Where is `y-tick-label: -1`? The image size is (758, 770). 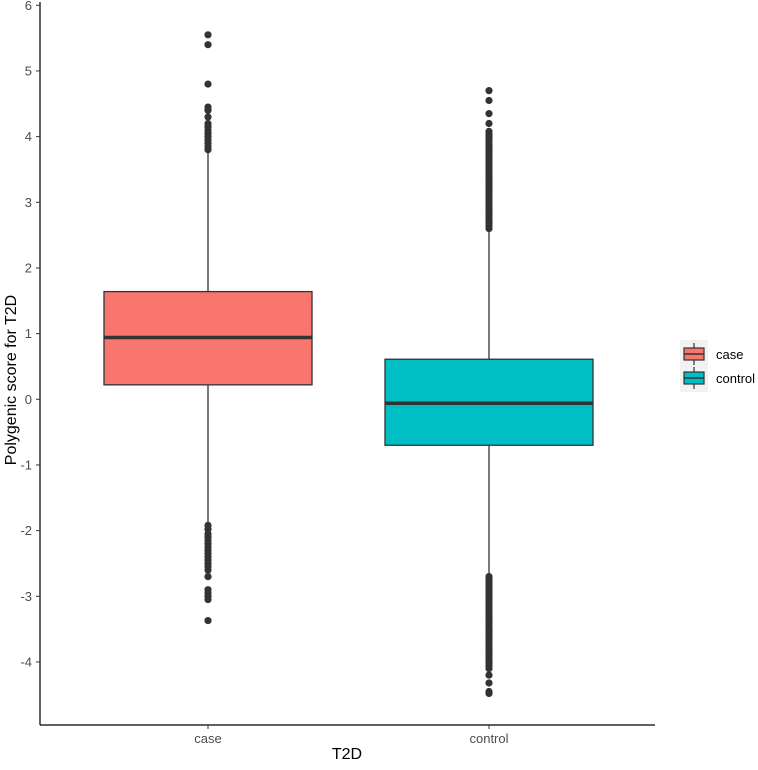 y-tick-label: -1 is located at coordinates (26, 464).